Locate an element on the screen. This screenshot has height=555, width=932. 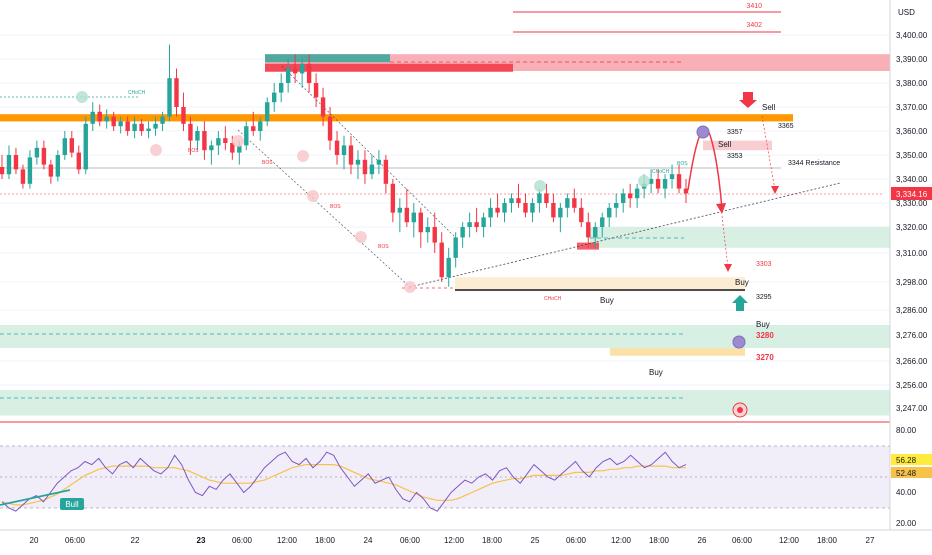
rsi-pane: Bull is located at coordinates (445, 478).